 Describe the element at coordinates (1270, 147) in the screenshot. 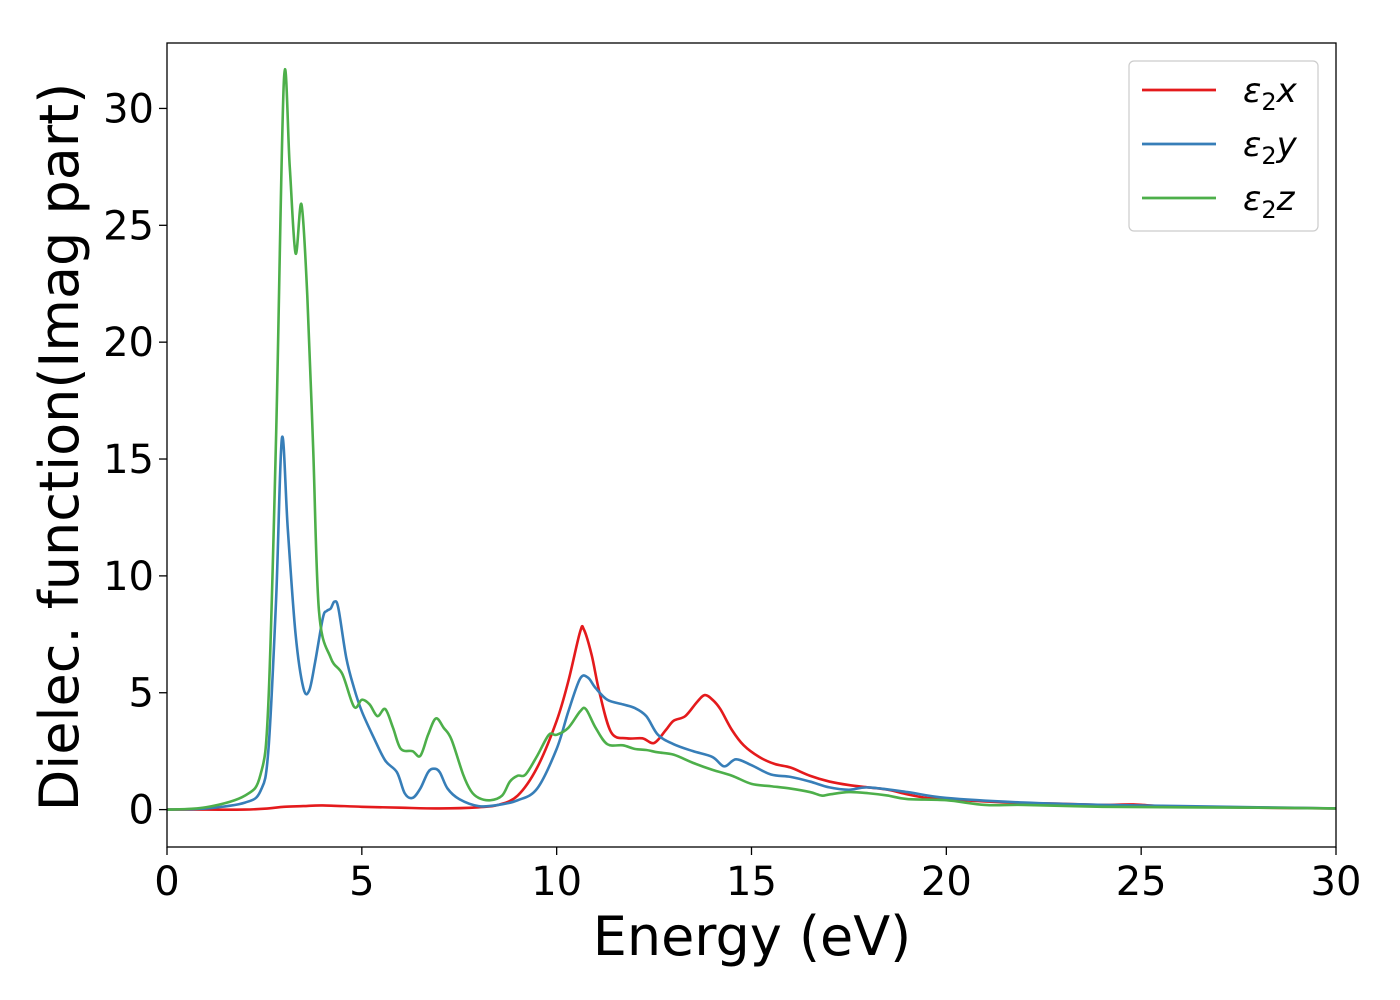

I see `legend-entry-y: ε2y` at that location.